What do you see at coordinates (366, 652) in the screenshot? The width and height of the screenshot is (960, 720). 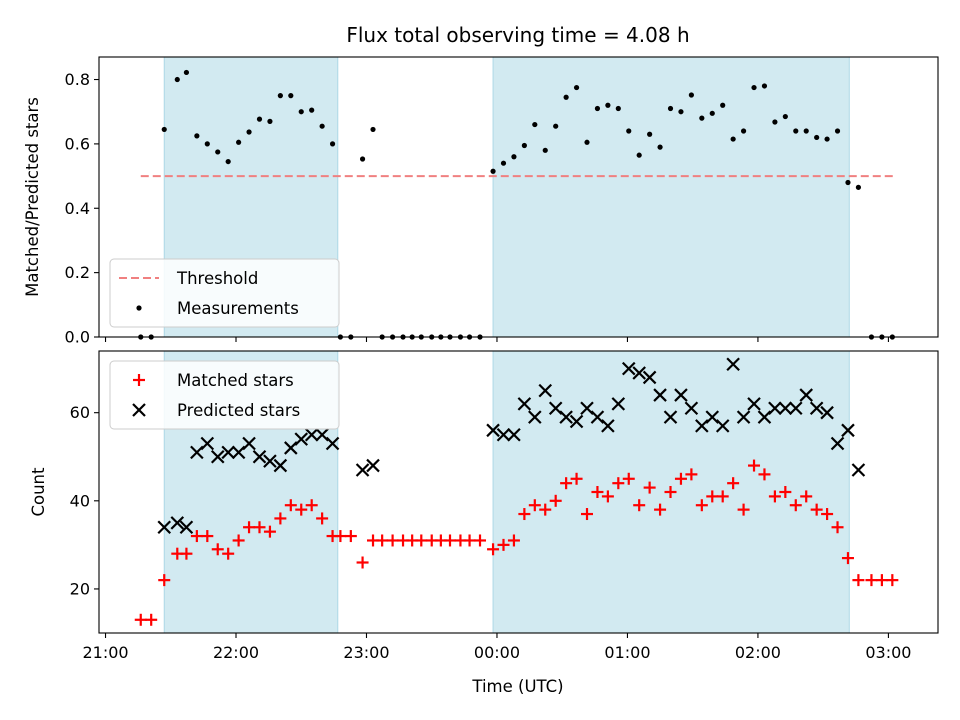 I see `x-tick-label: 23:00` at bounding box center [366, 652].